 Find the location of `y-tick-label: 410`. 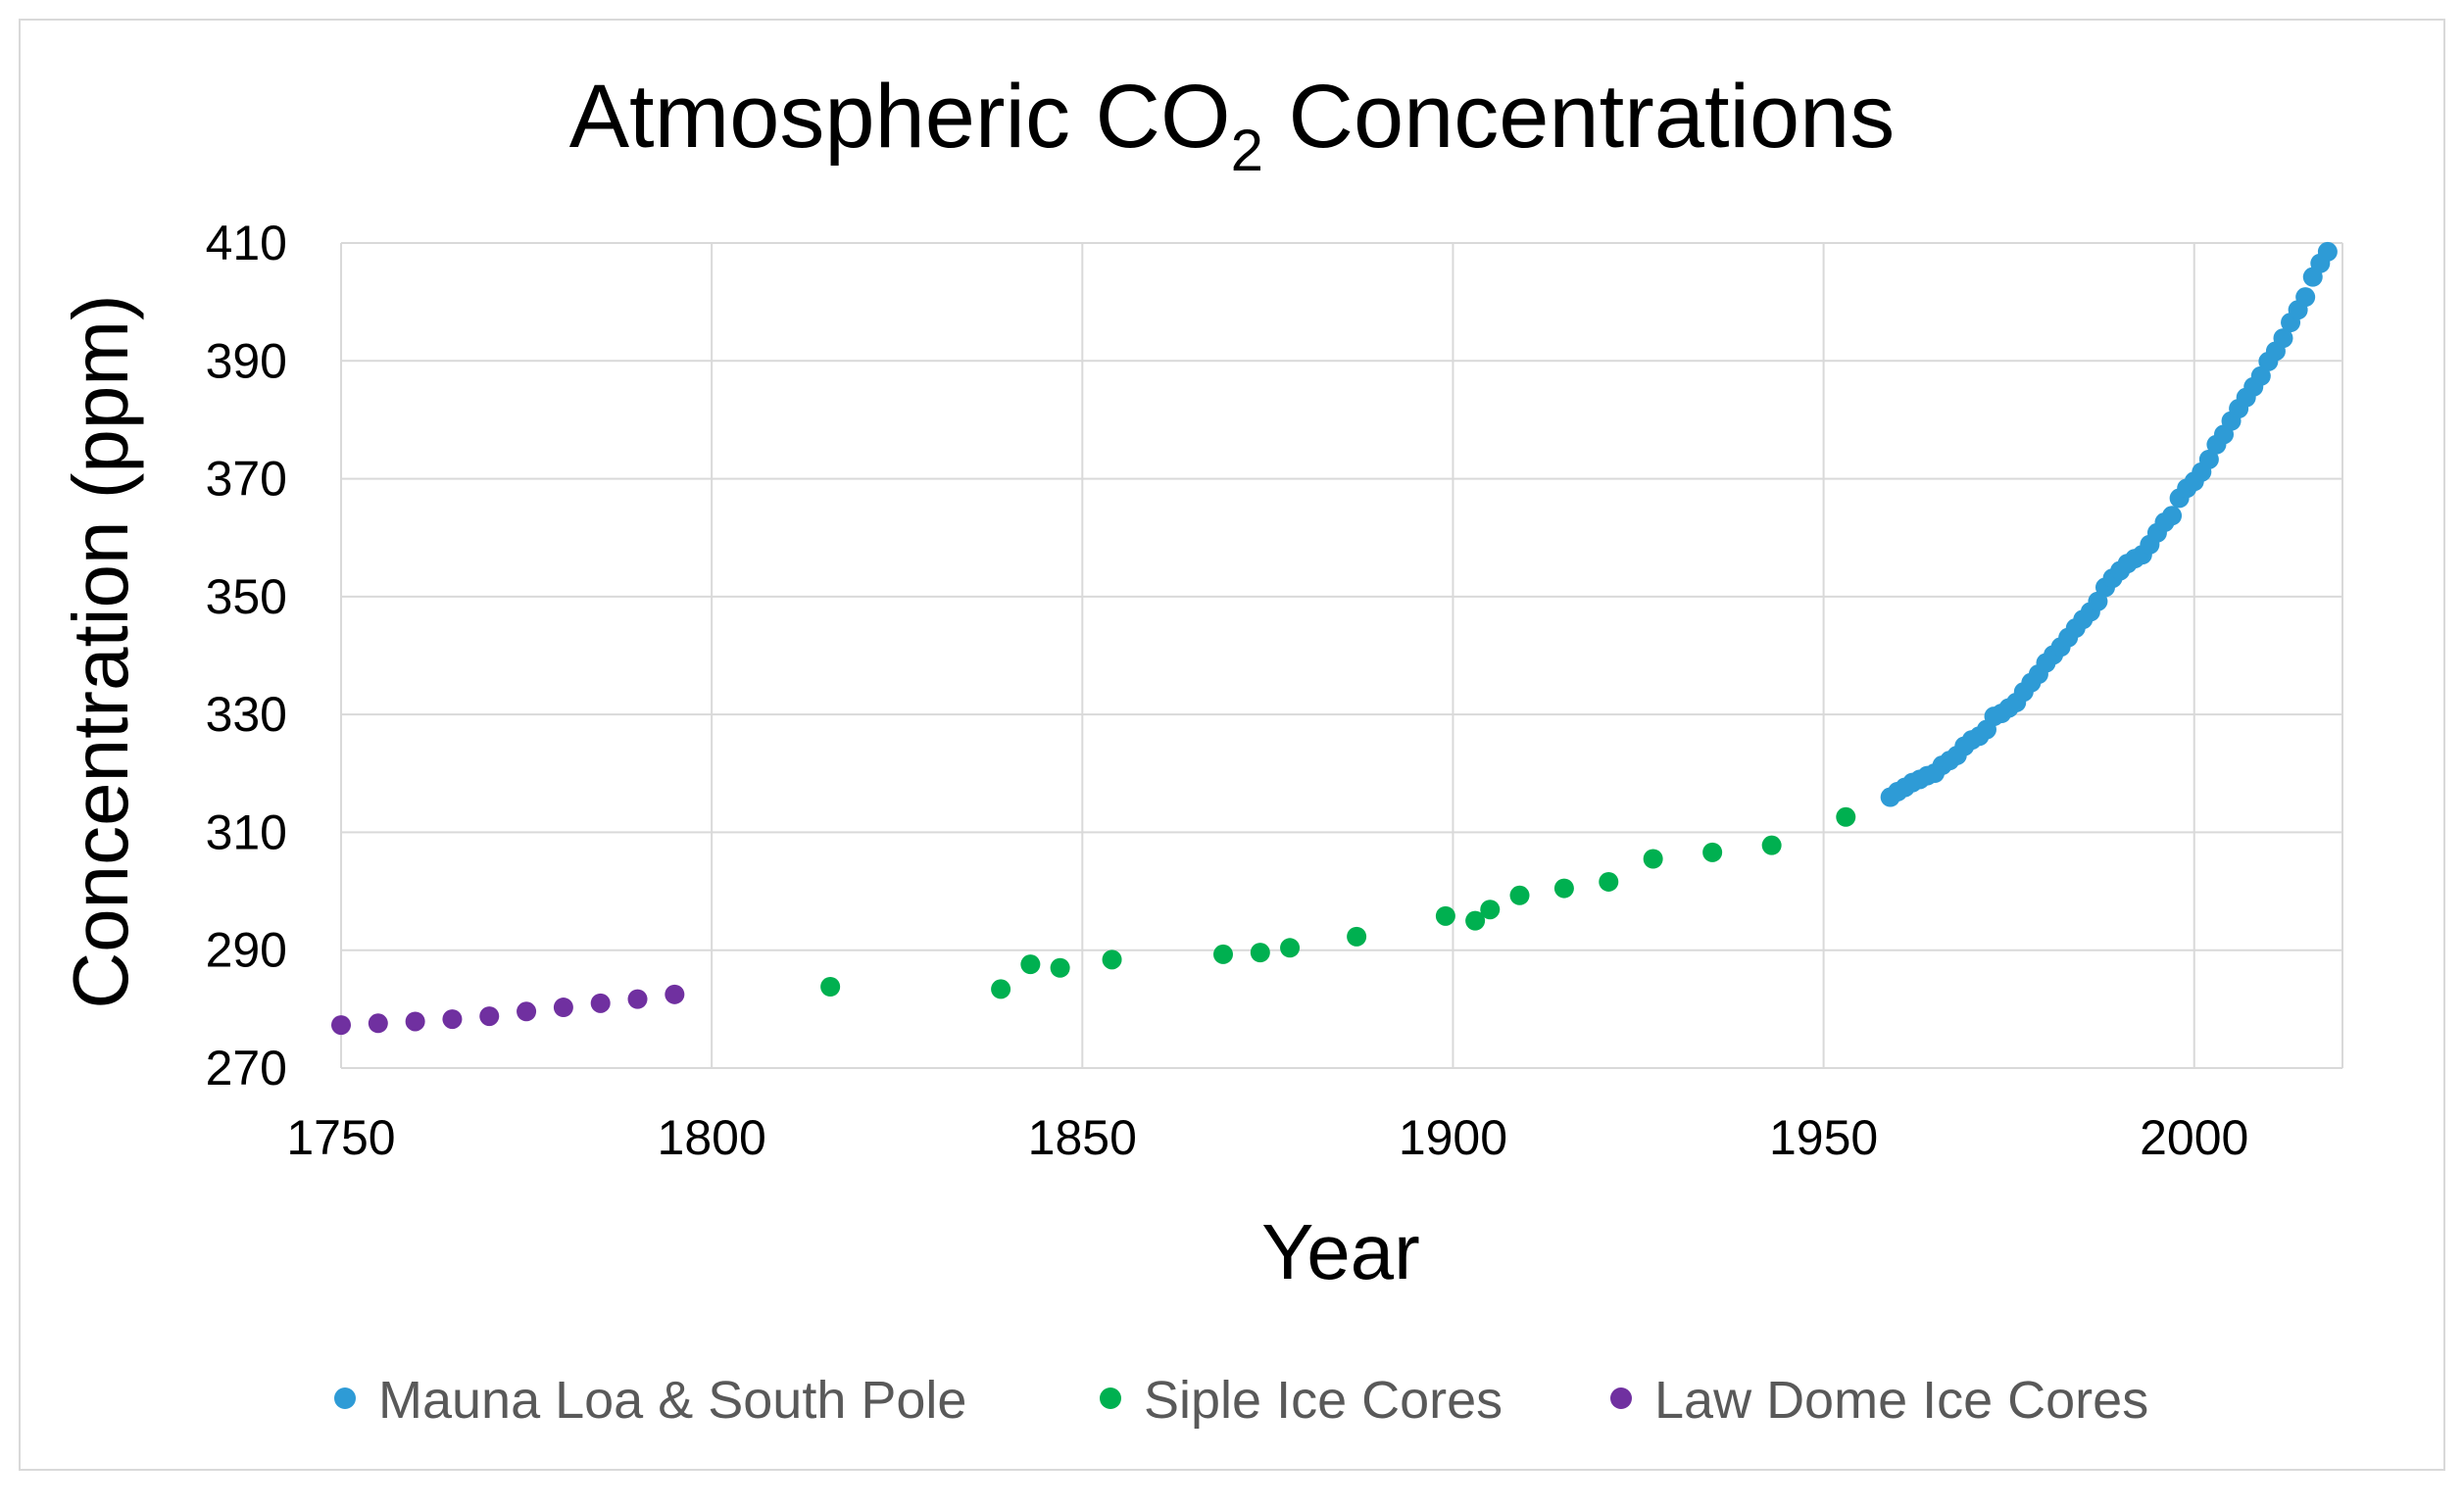

y-tick-label: 410 is located at coordinates (247, 243).